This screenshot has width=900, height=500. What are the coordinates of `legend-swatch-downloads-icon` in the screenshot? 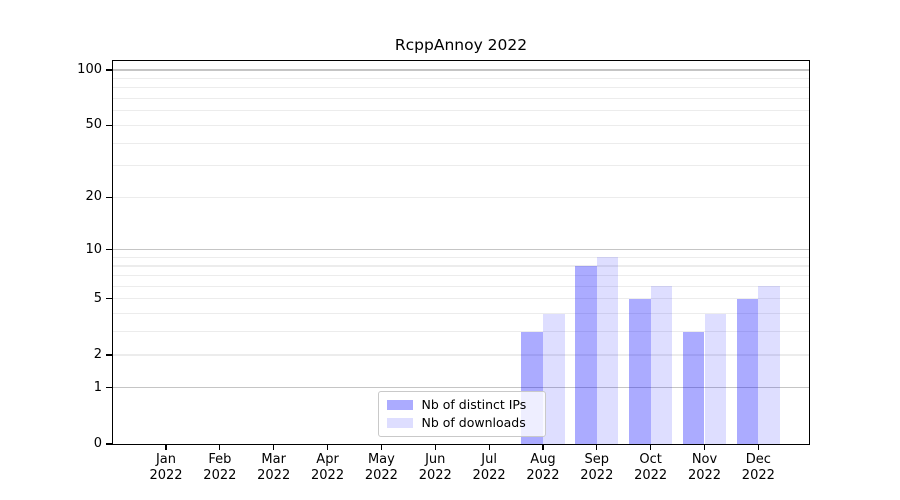 It's located at (399, 423).